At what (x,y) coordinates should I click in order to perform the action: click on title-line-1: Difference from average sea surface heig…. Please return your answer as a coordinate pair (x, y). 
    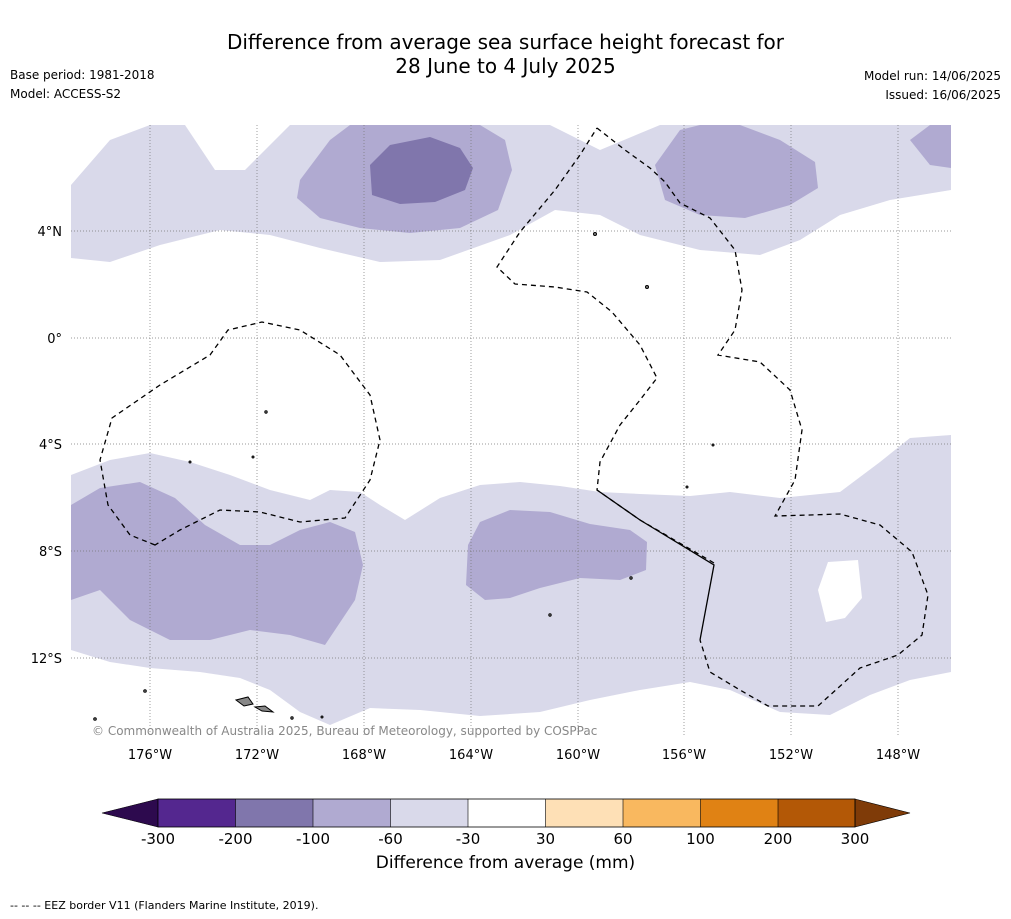
    Looking at the image, I should click on (505, 42).